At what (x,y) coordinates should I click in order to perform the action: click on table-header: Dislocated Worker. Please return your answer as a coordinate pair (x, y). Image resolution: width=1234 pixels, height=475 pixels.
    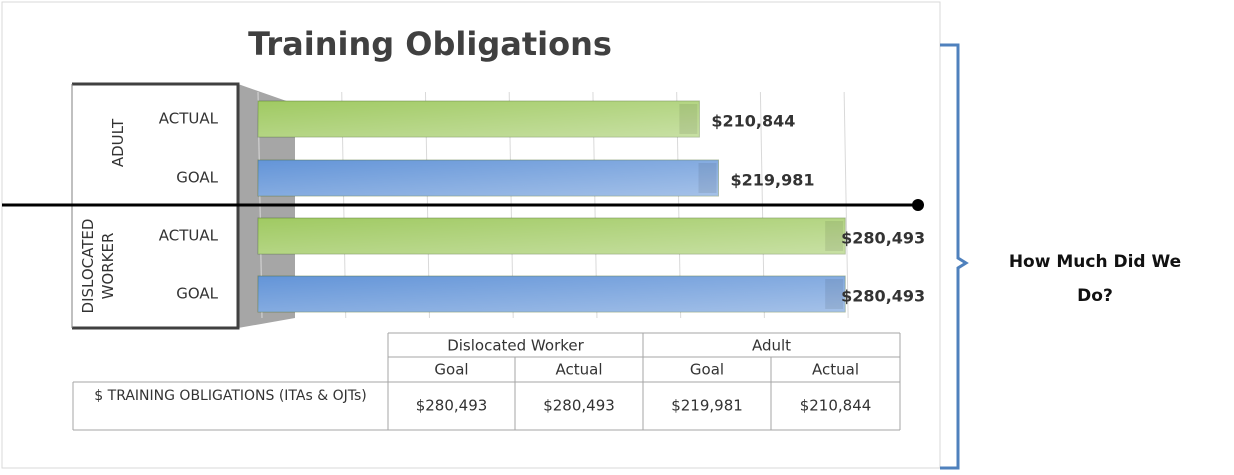
    Looking at the image, I should click on (515, 346).